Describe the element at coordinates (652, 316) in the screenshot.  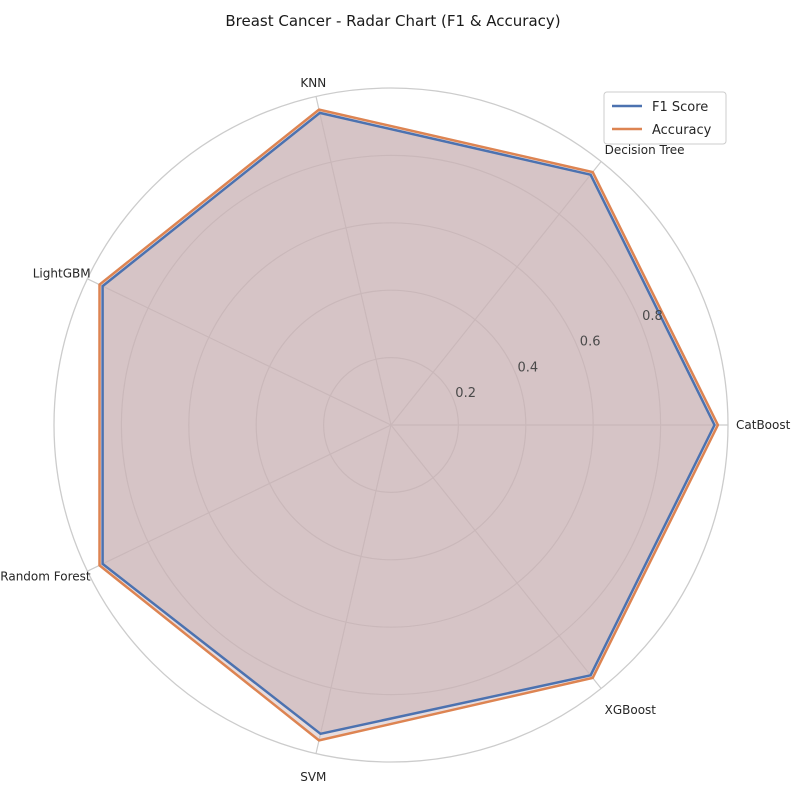
I see `radial-tick-label: 0.8` at that location.